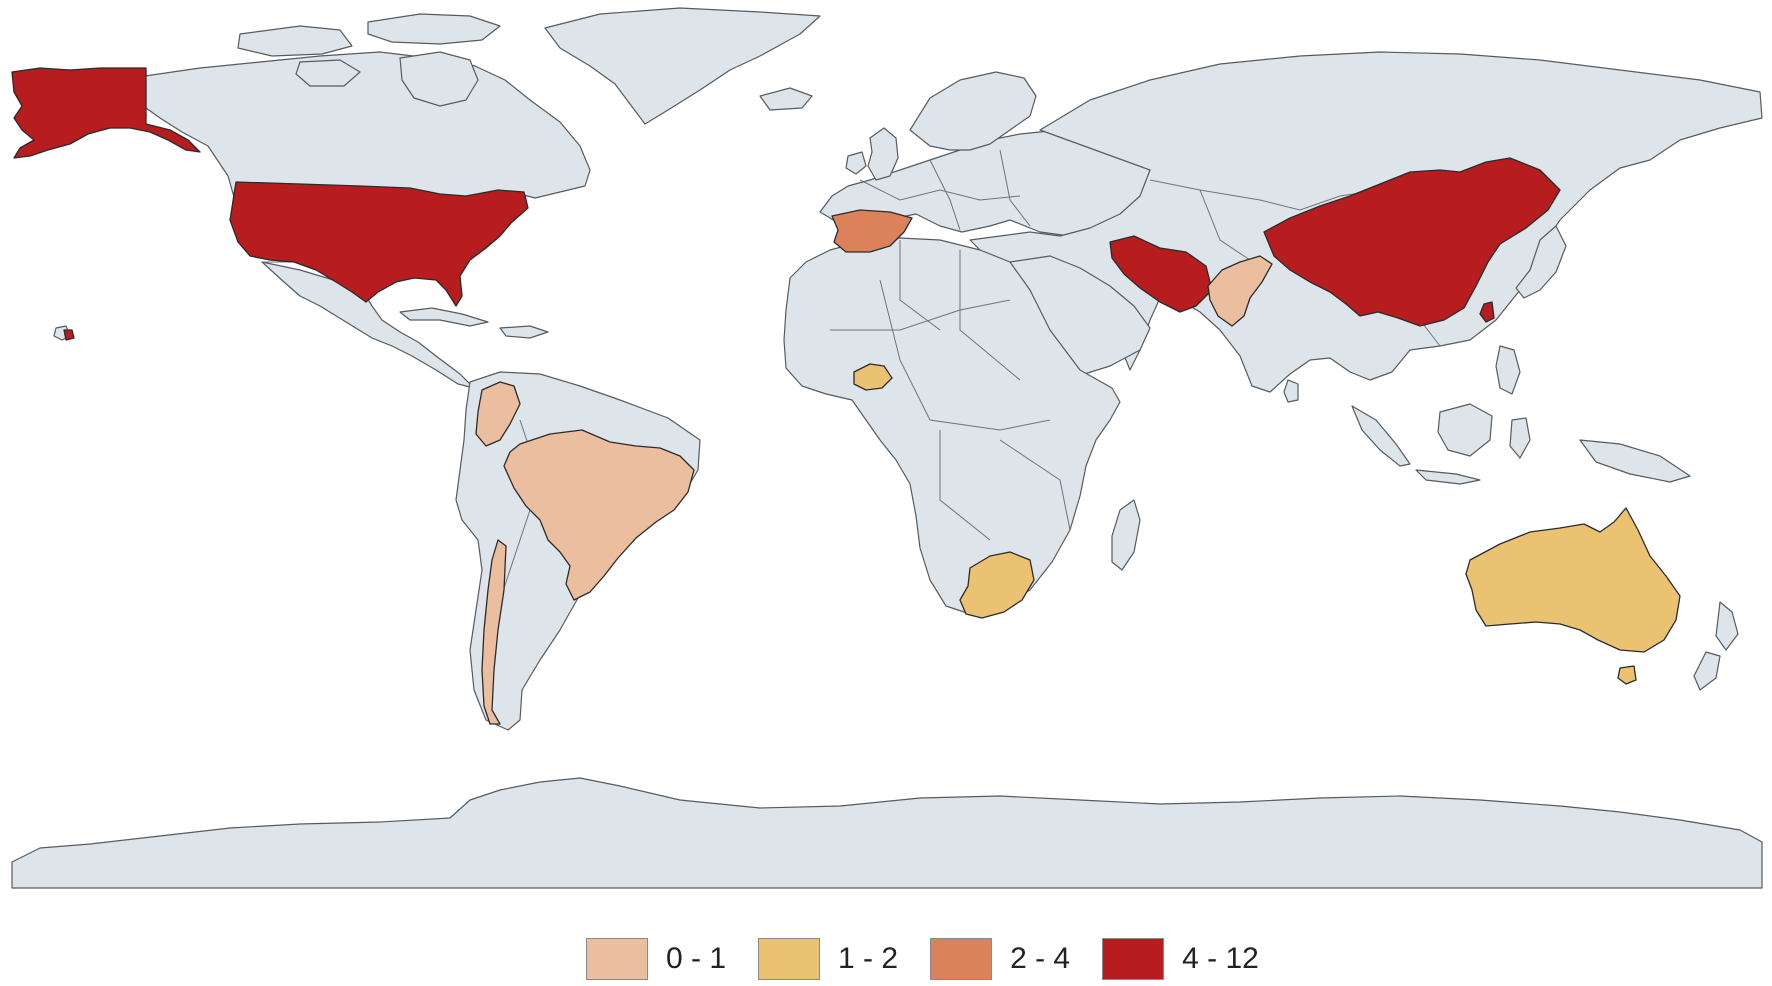 Image resolution: width=1772 pixels, height=986 pixels. Describe the element at coordinates (973, 111) in the screenshot. I see `scandinavia` at that location.